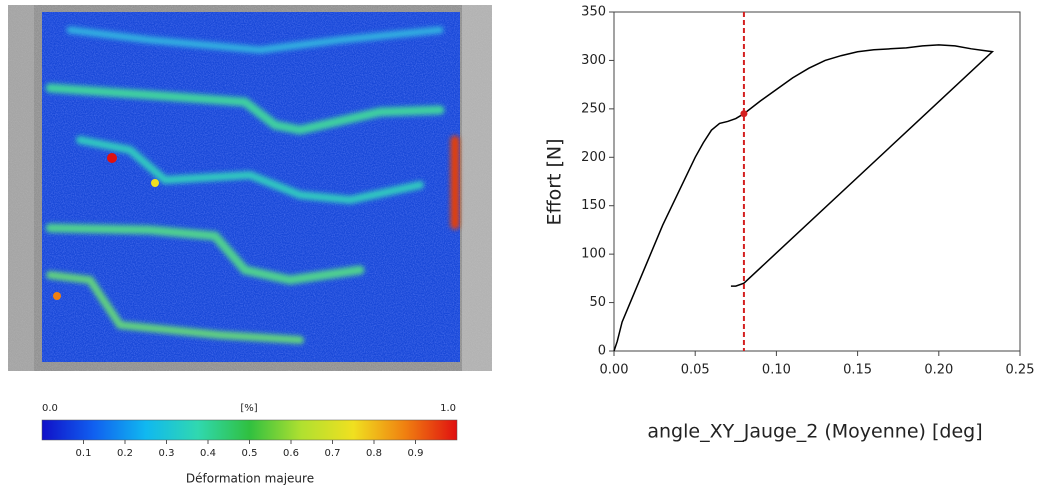 The width and height of the screenshot is (1042, 496). Describe the element at coordinates (593, 12) in the screenshot. I see `y-tick-label: 350` at that location.